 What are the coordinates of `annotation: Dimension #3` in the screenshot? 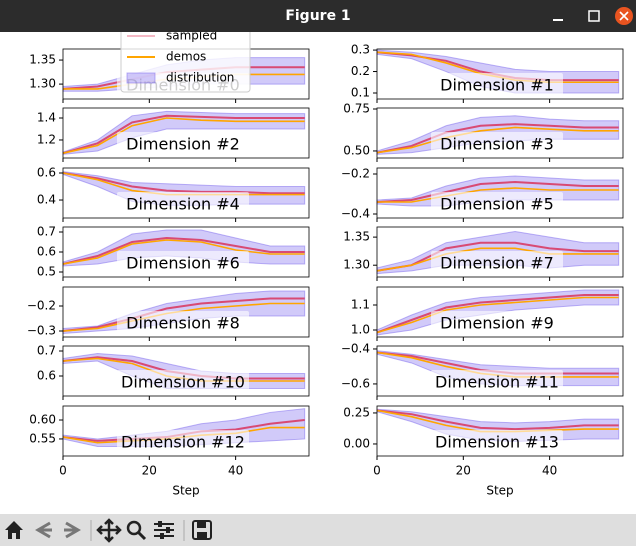 It's located at (497, 144).